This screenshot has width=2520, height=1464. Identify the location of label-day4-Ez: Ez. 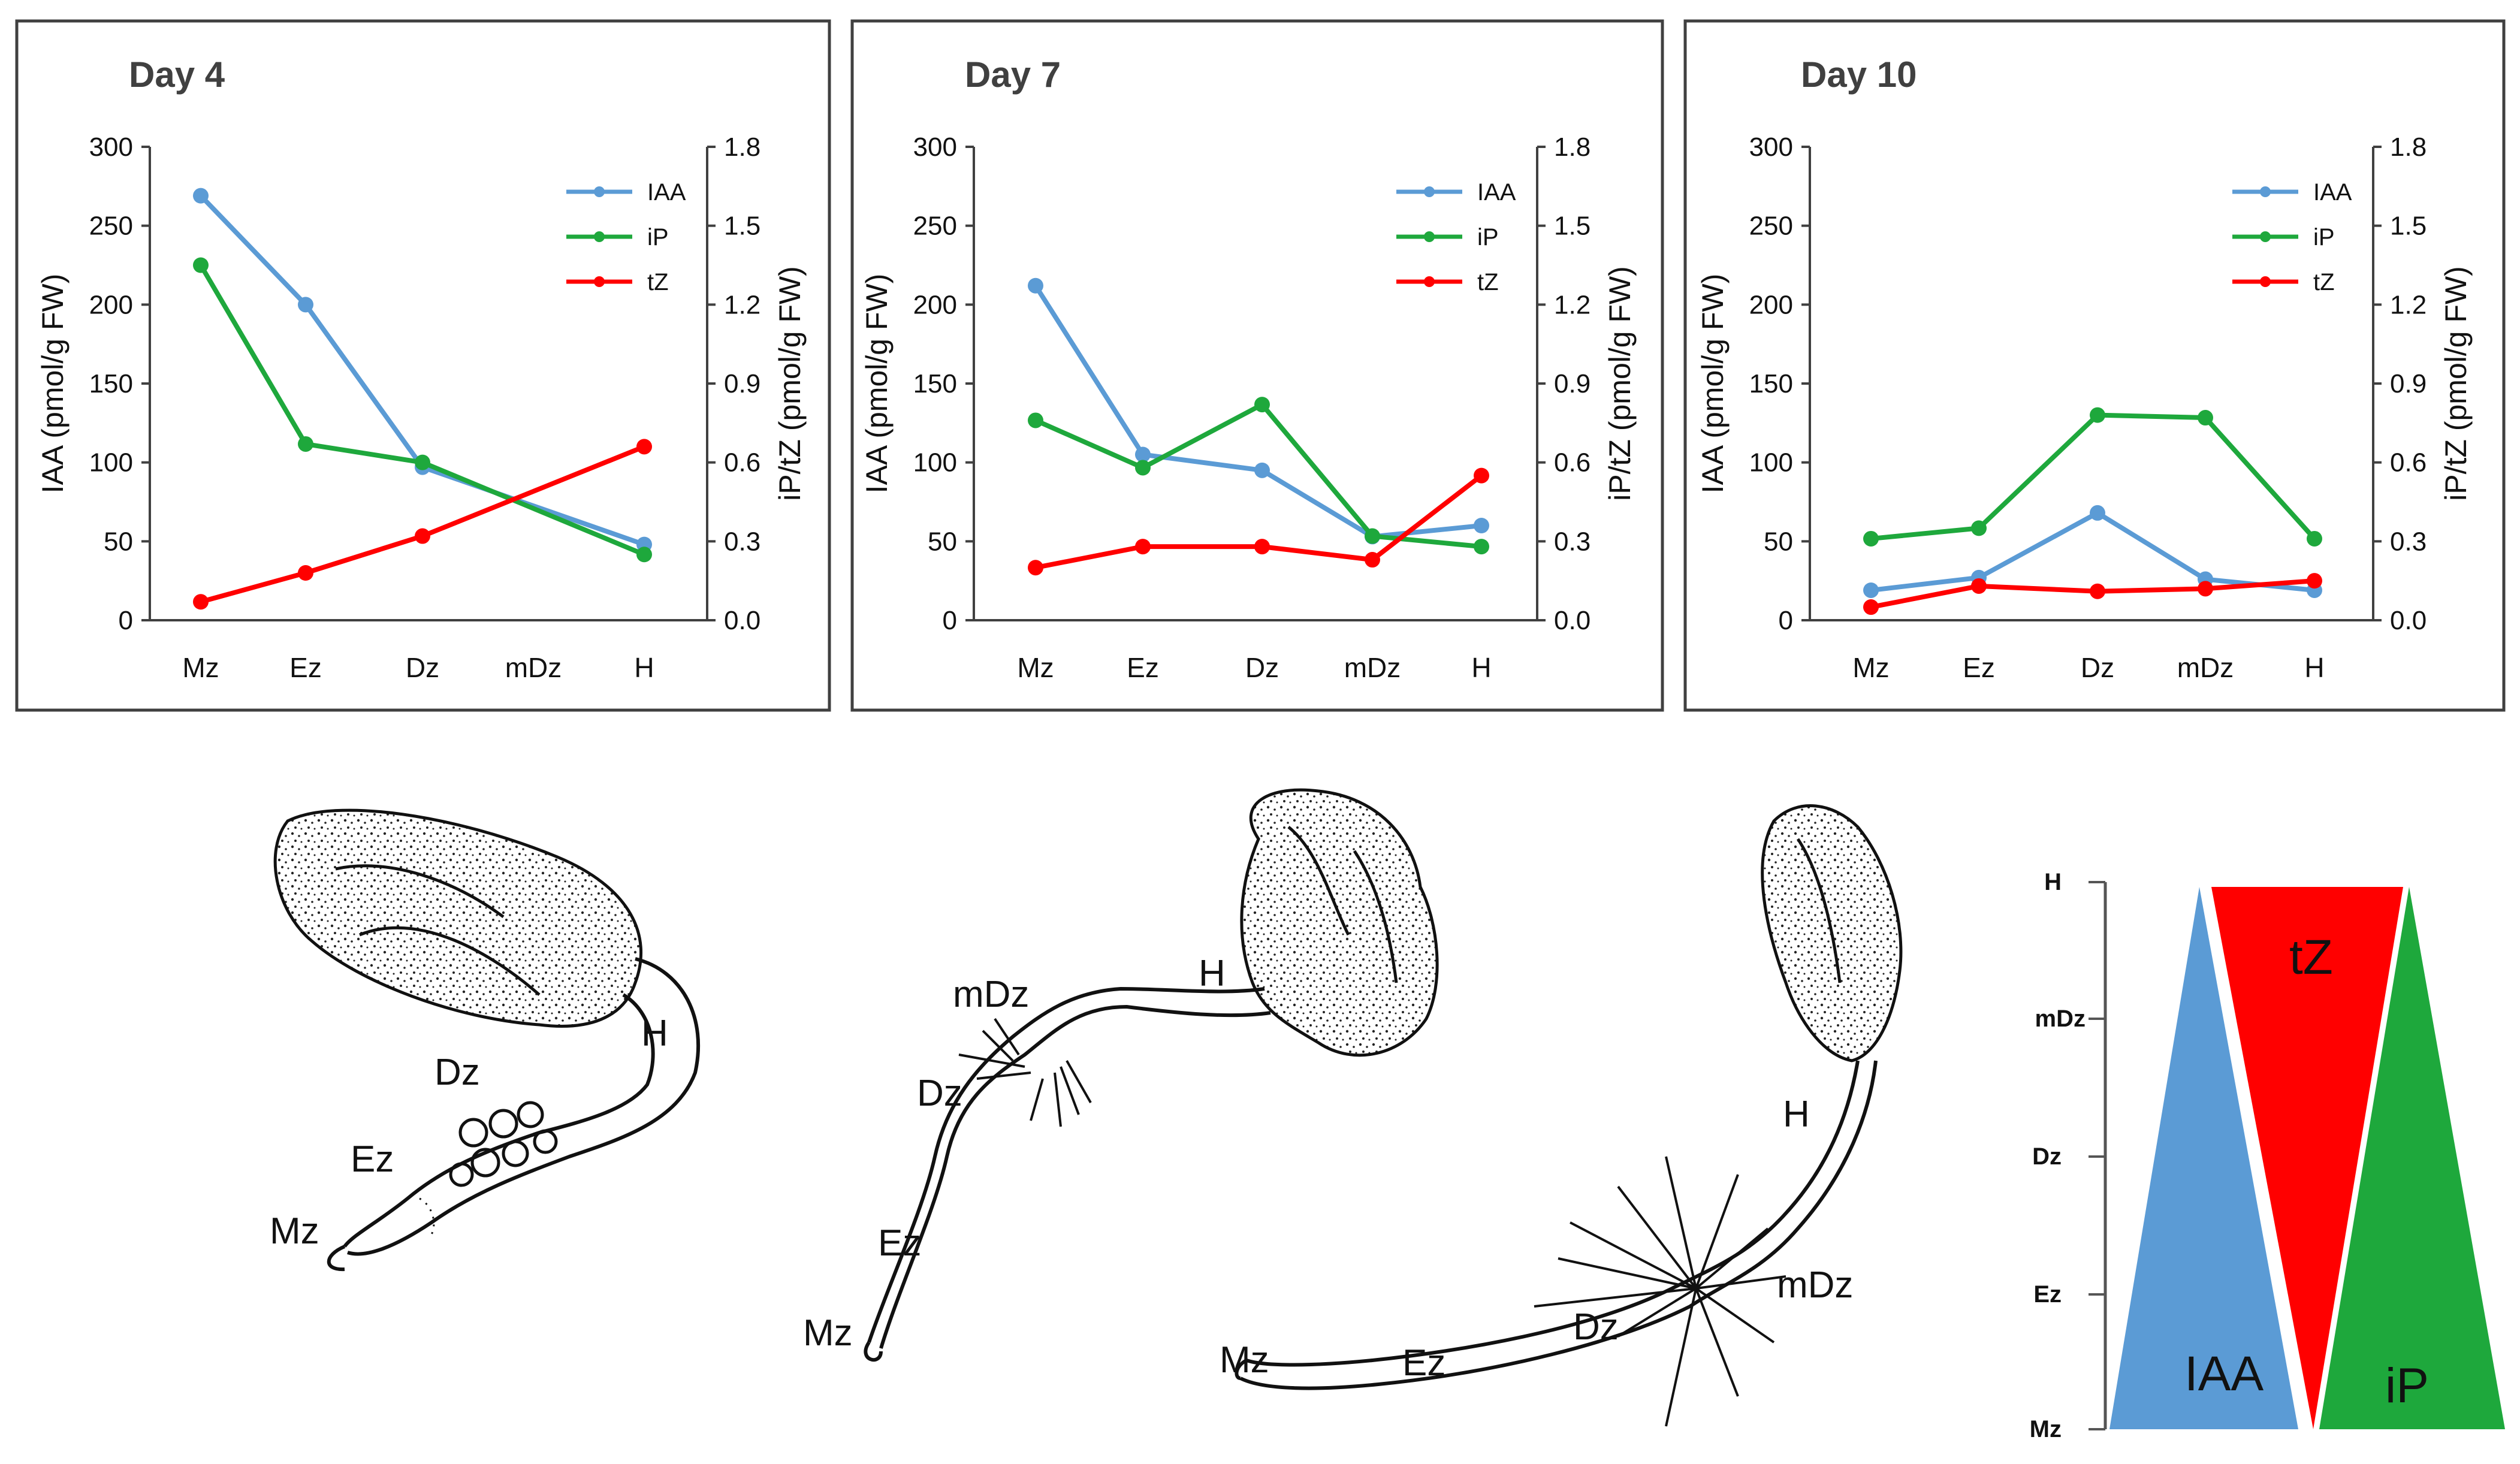
(372, 1159).